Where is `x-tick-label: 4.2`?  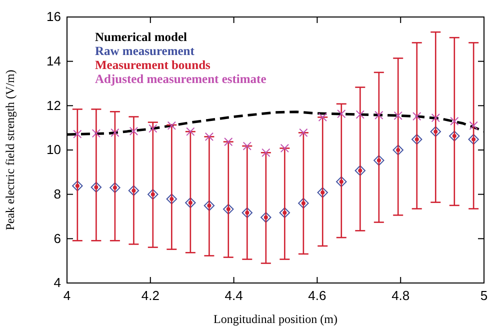
x-tick-label: 4.2 is located at coordinates (150, 296).